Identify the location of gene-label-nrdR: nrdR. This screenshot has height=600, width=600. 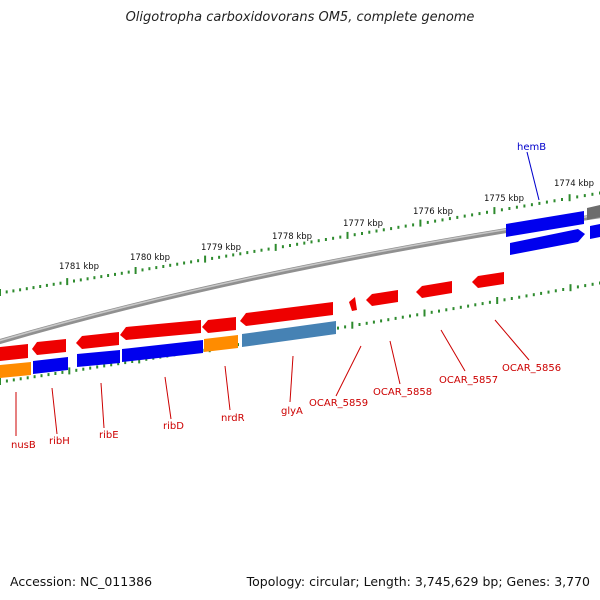
(233, 418).